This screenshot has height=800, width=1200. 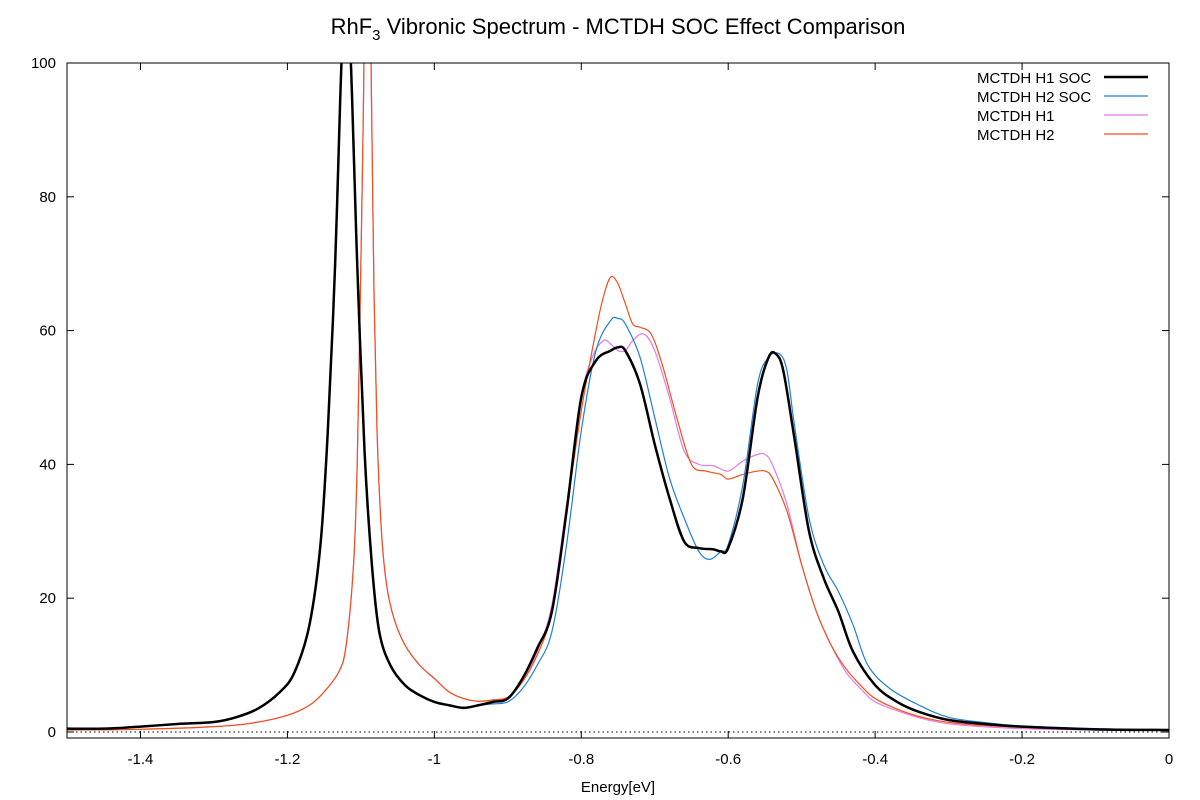 What do you see at coordinates (1022, 759) in the screenshot?
I see `x-tick-label: -0.2` at bounding box center [1022, 759].